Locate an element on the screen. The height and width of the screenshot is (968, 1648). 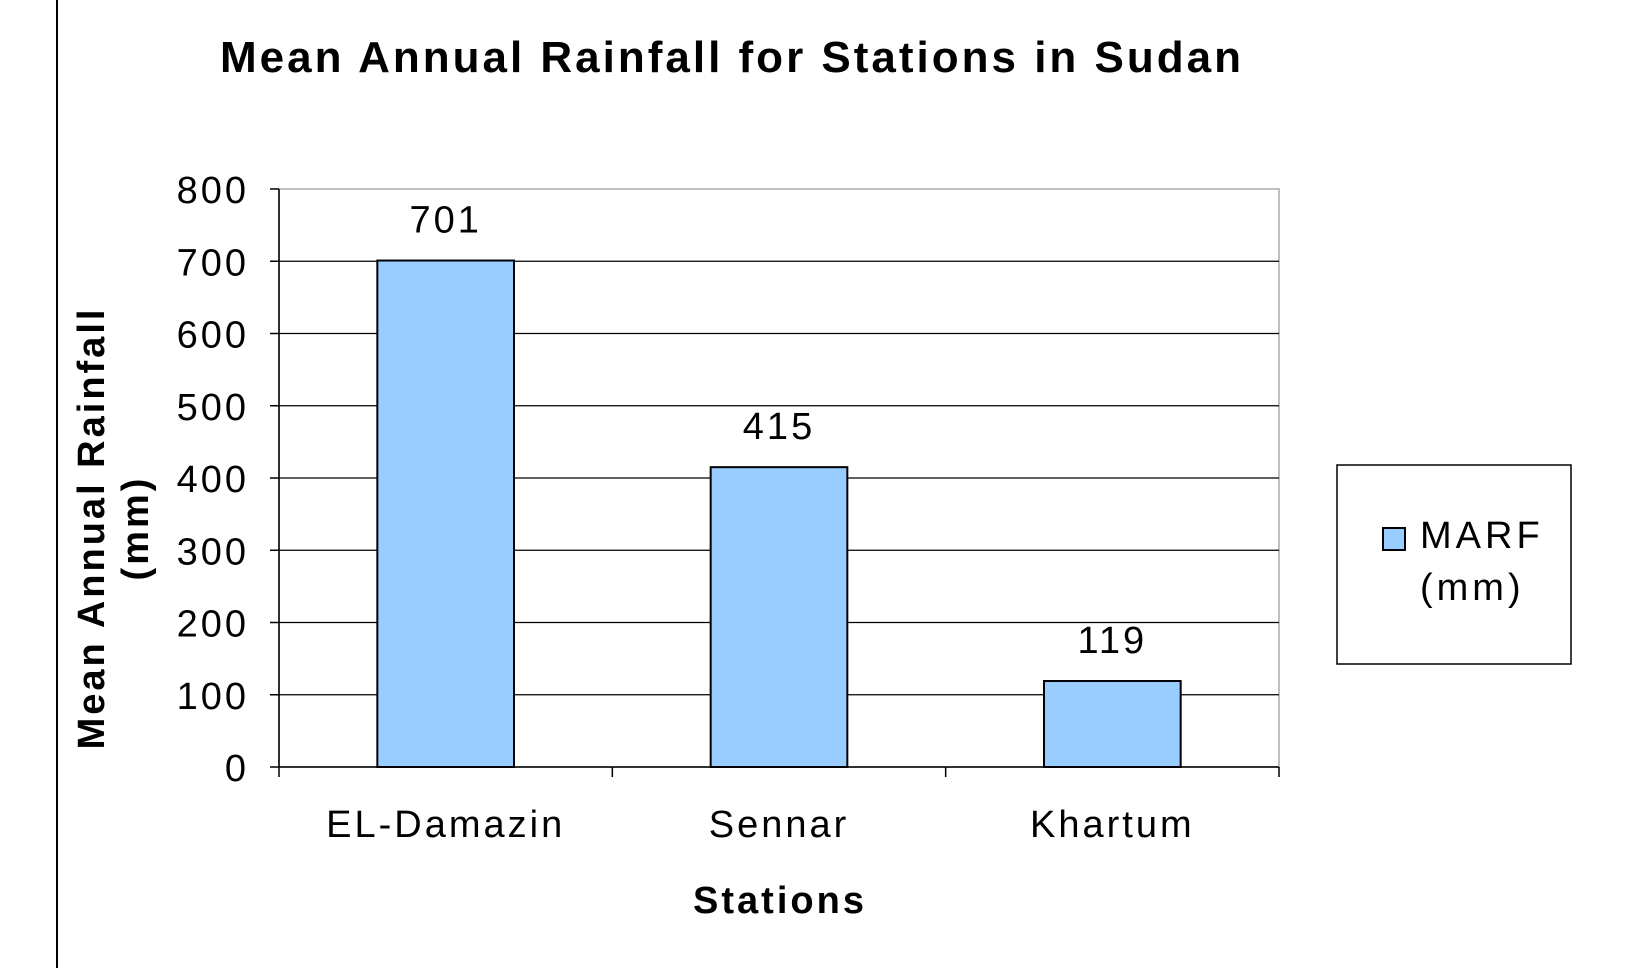
bar-khartum is located at coordinates (1112, 724).